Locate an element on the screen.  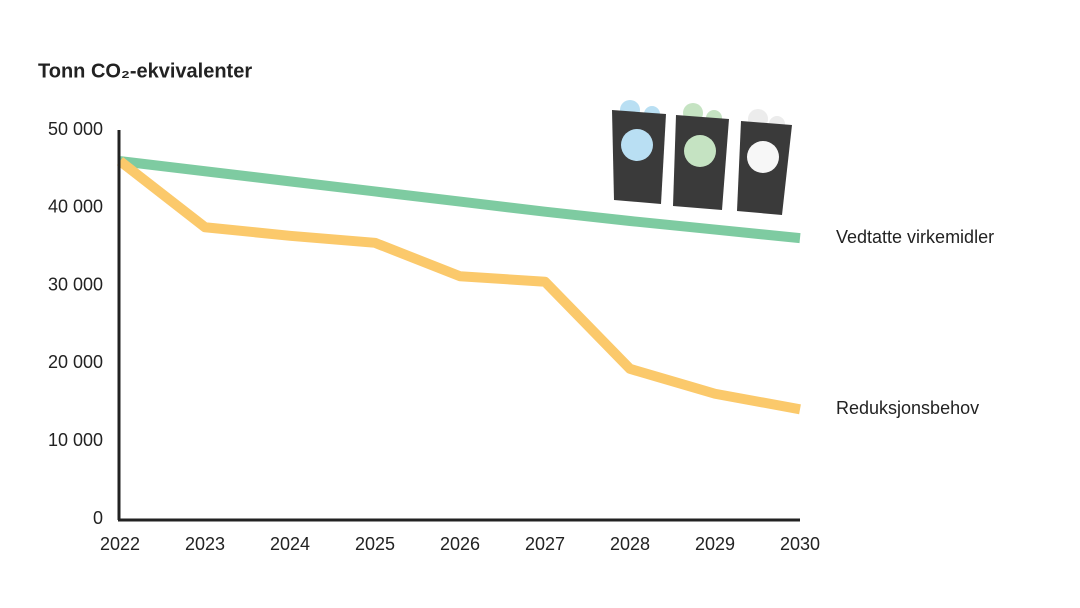
y-tick-label: 0 is located at coordinates (98, 518).